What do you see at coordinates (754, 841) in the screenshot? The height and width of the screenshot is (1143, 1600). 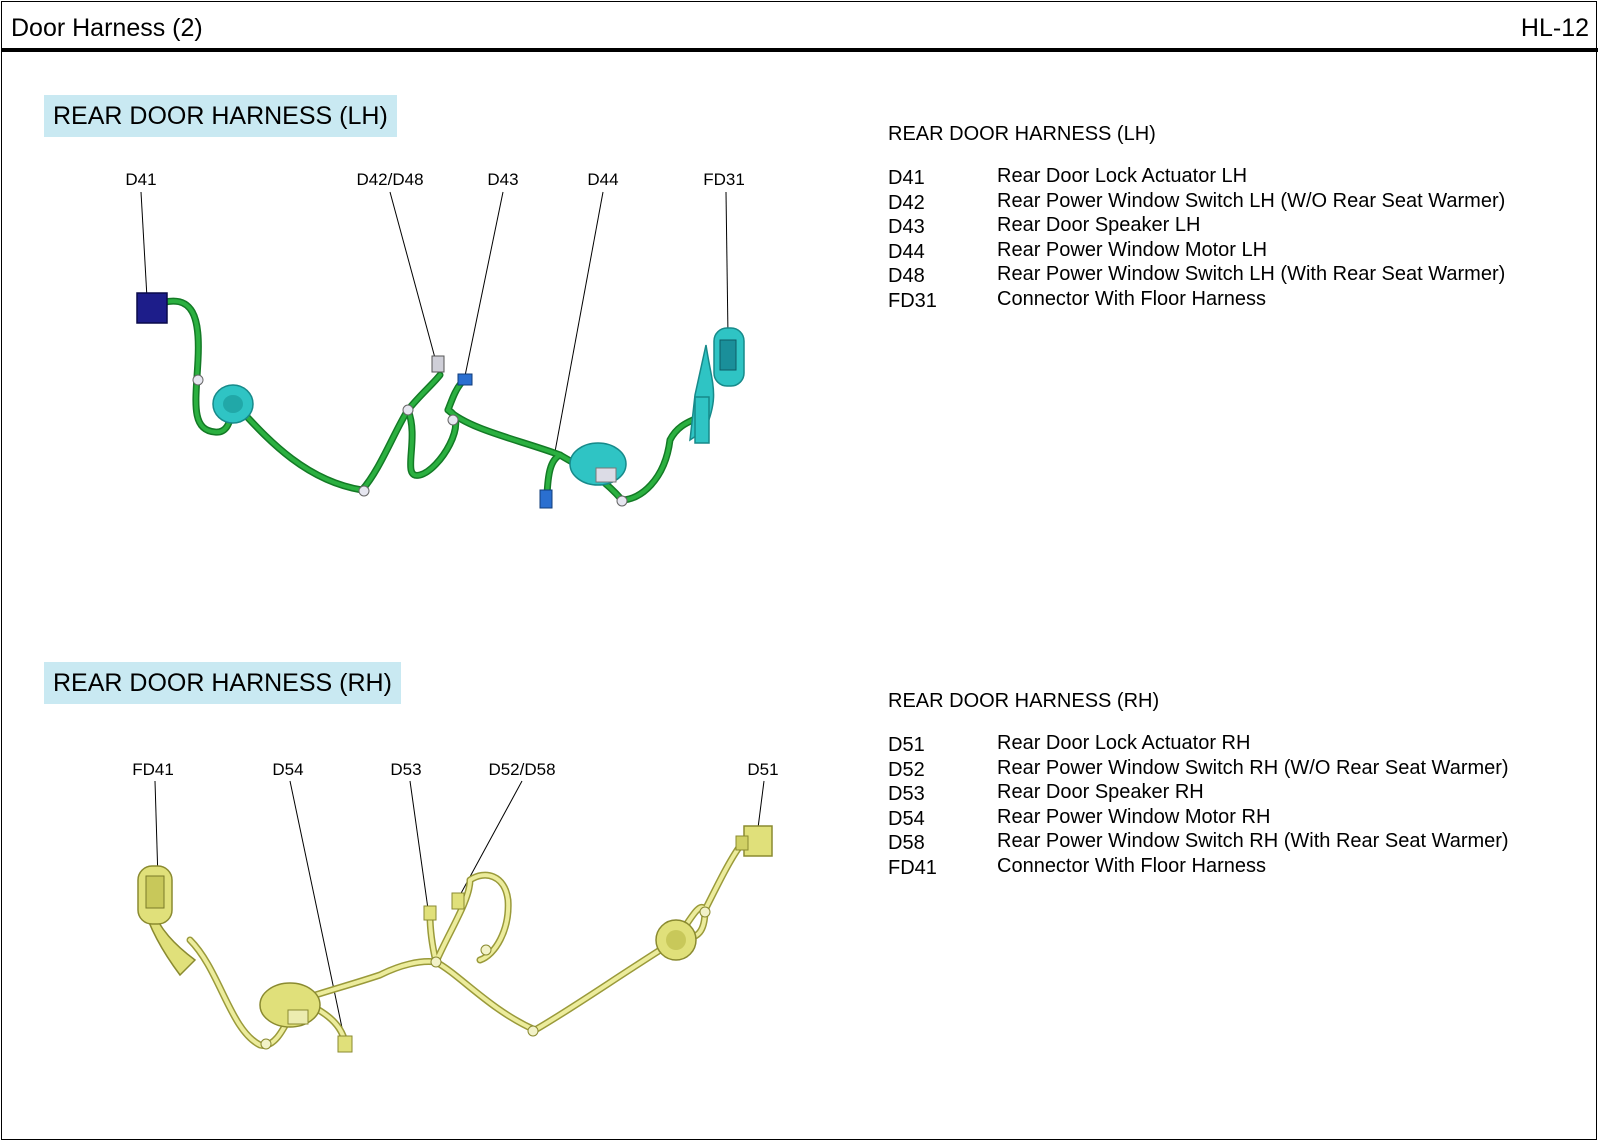 I see `connector-d51` at bounding box center [754, 841].